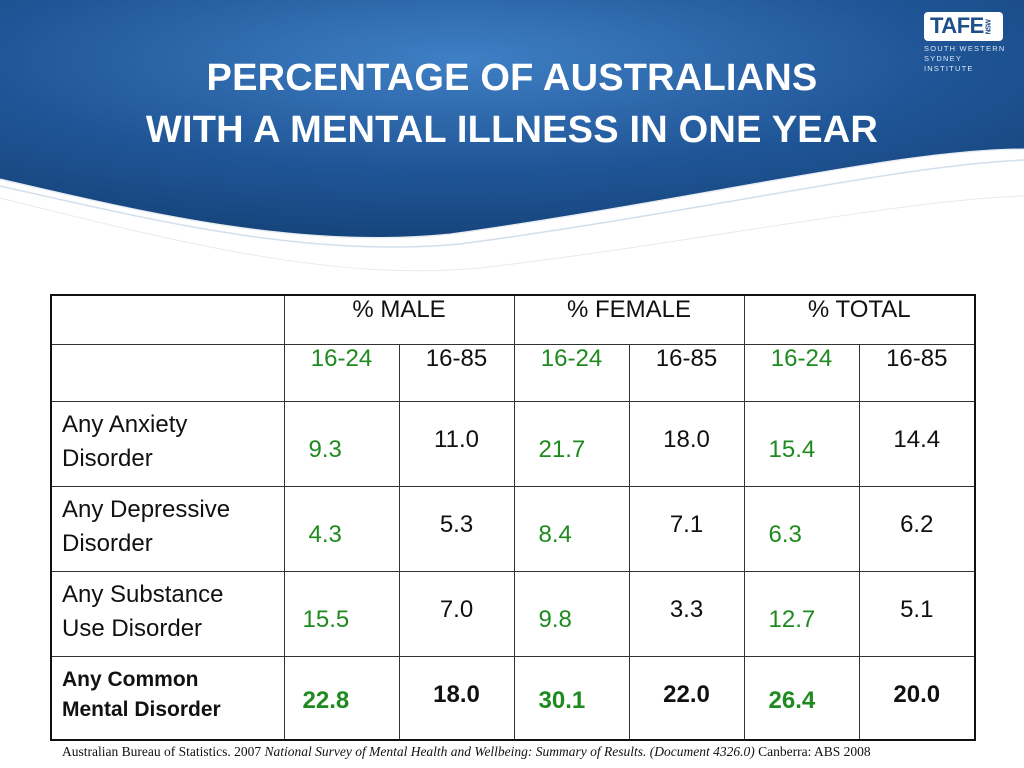 The image size is (1024, 768). What do you see at coordinates (341, 373) in the screenshot?
I see `male-age-16-24: 16-24` at bounding box center [341, 373].